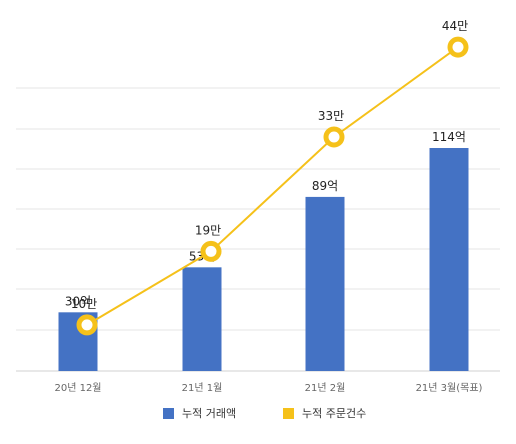 This screenshot has width=516, height=444. I want to click on x-tick-label: 20년 12월, so click(77, 388).